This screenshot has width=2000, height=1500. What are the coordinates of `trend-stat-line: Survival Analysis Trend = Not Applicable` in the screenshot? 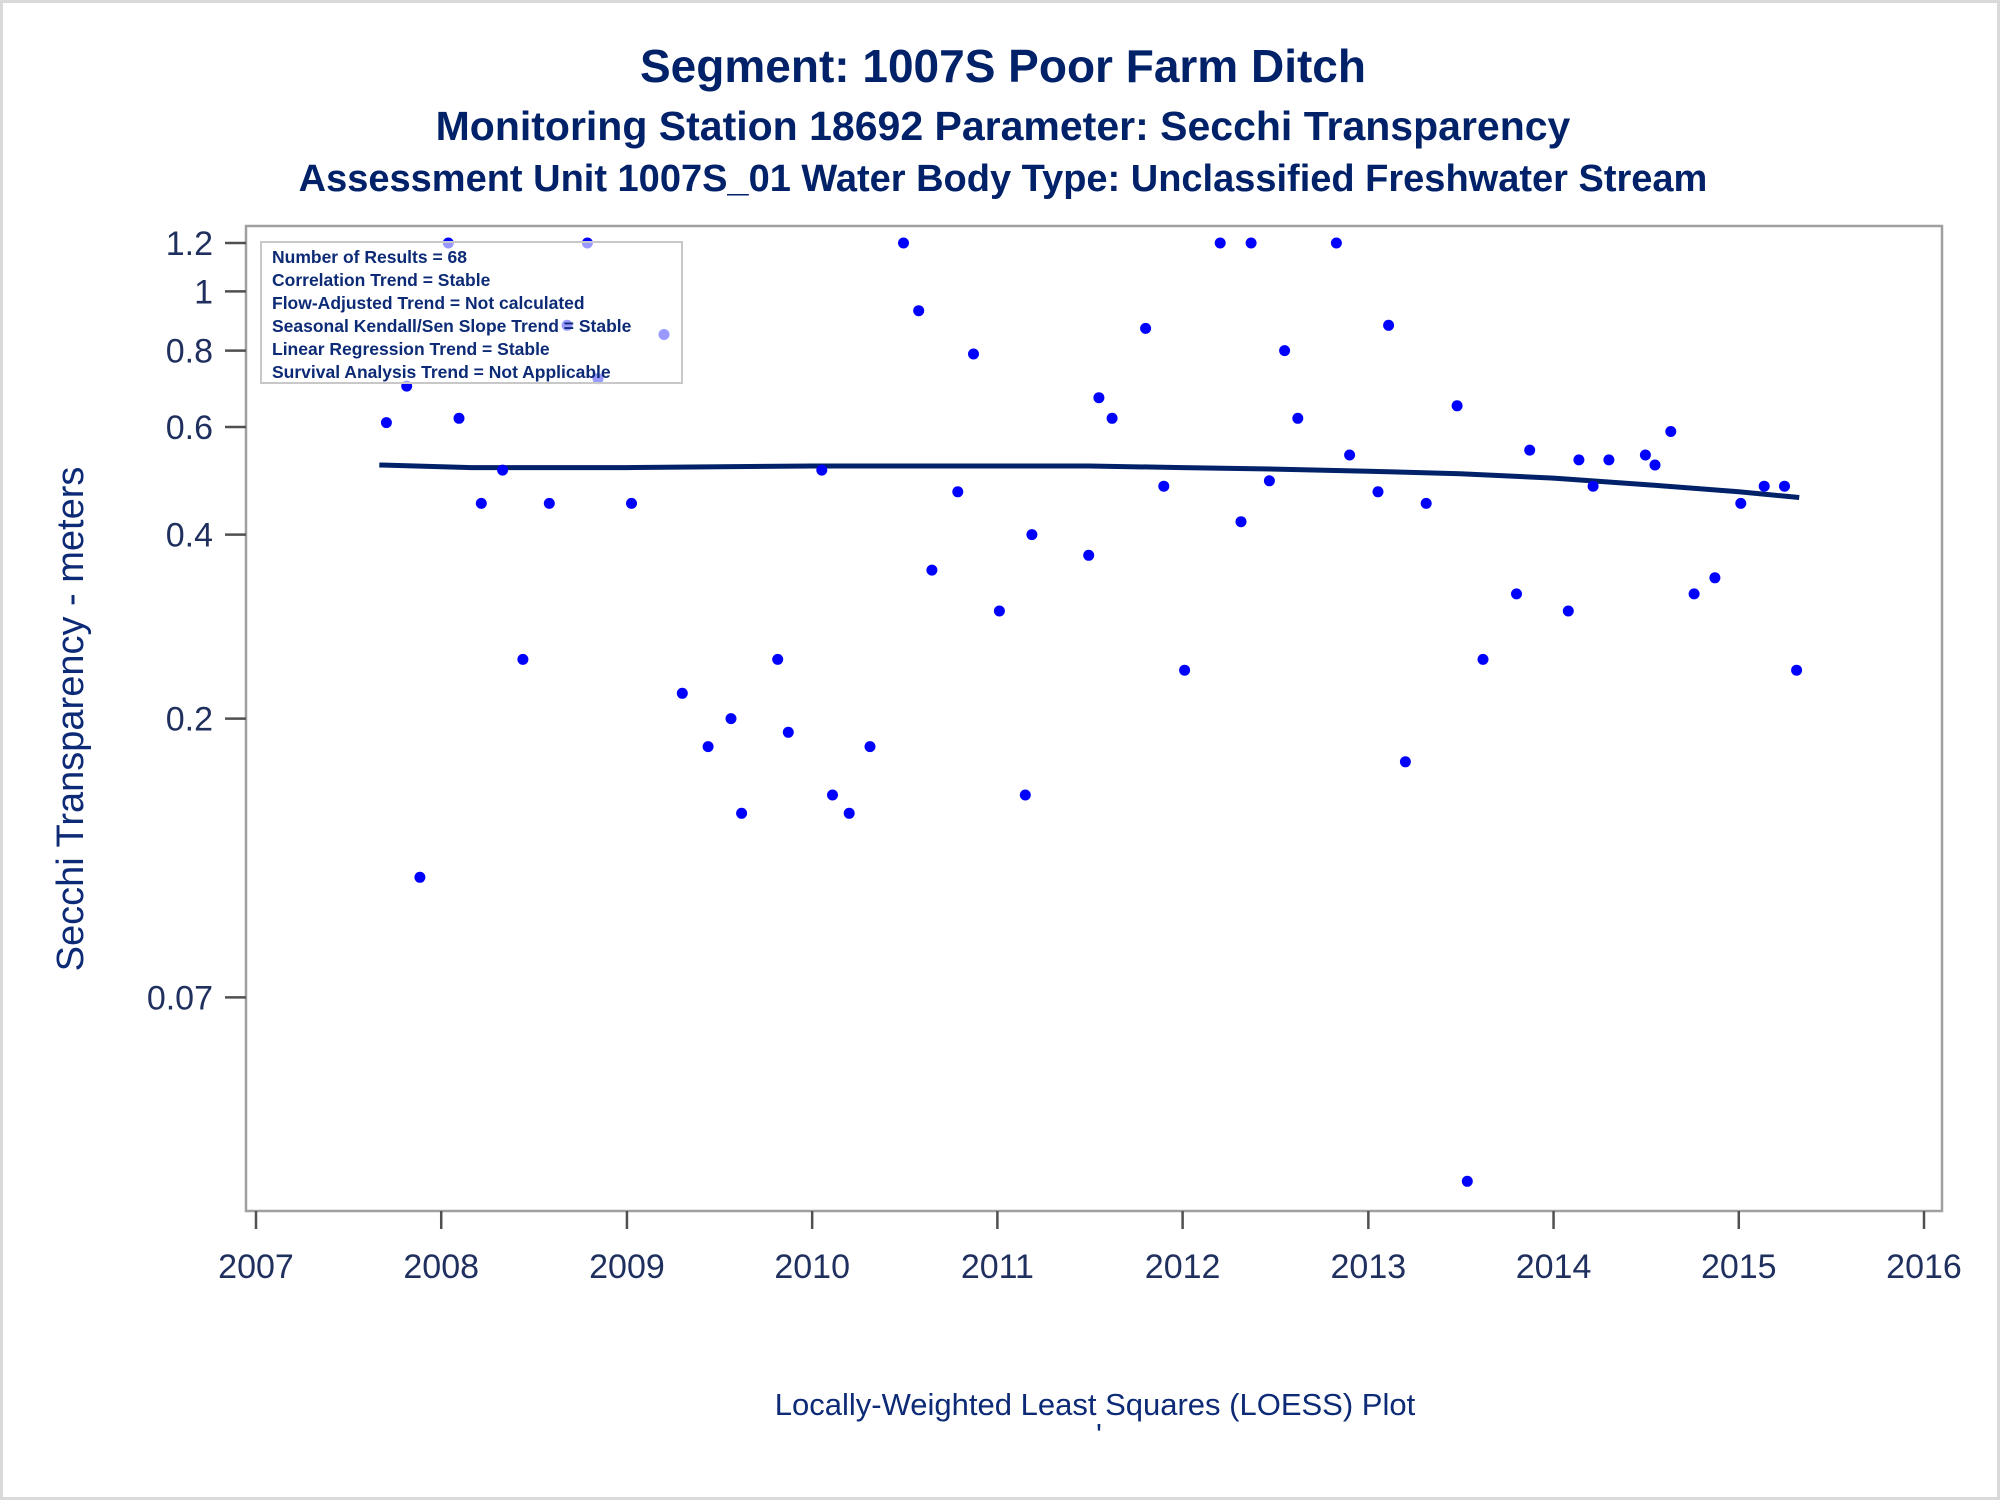 It's located at (441, 372).